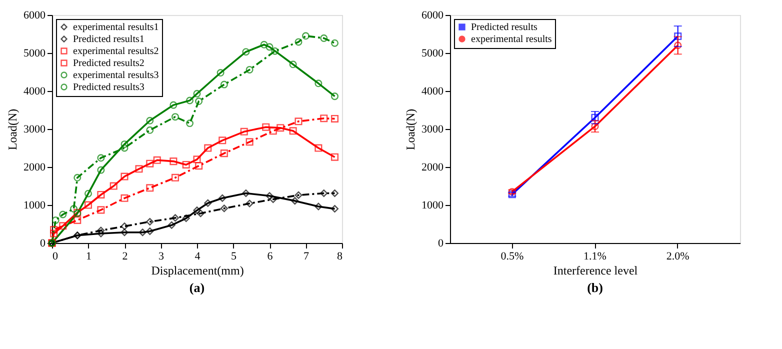 The image size is (782, 349). What do you see at coordinates (504, 27) in the screenshot?
I see `legend-label: Predicted results` at bounding box center [504, 27].